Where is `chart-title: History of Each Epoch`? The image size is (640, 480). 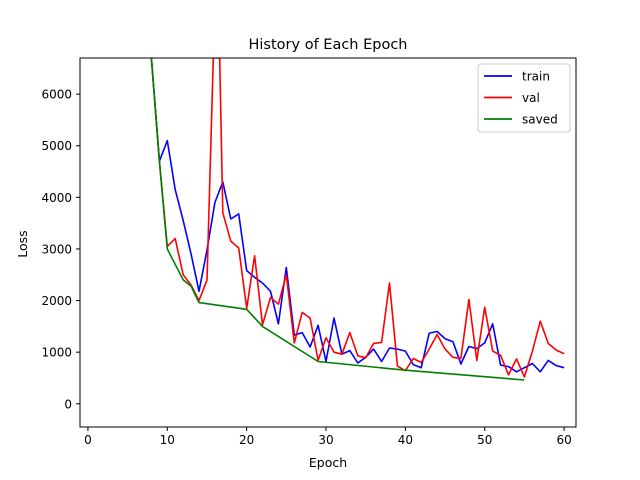 chart-title: History of Each Epoch is located at coordinates (328, 45).